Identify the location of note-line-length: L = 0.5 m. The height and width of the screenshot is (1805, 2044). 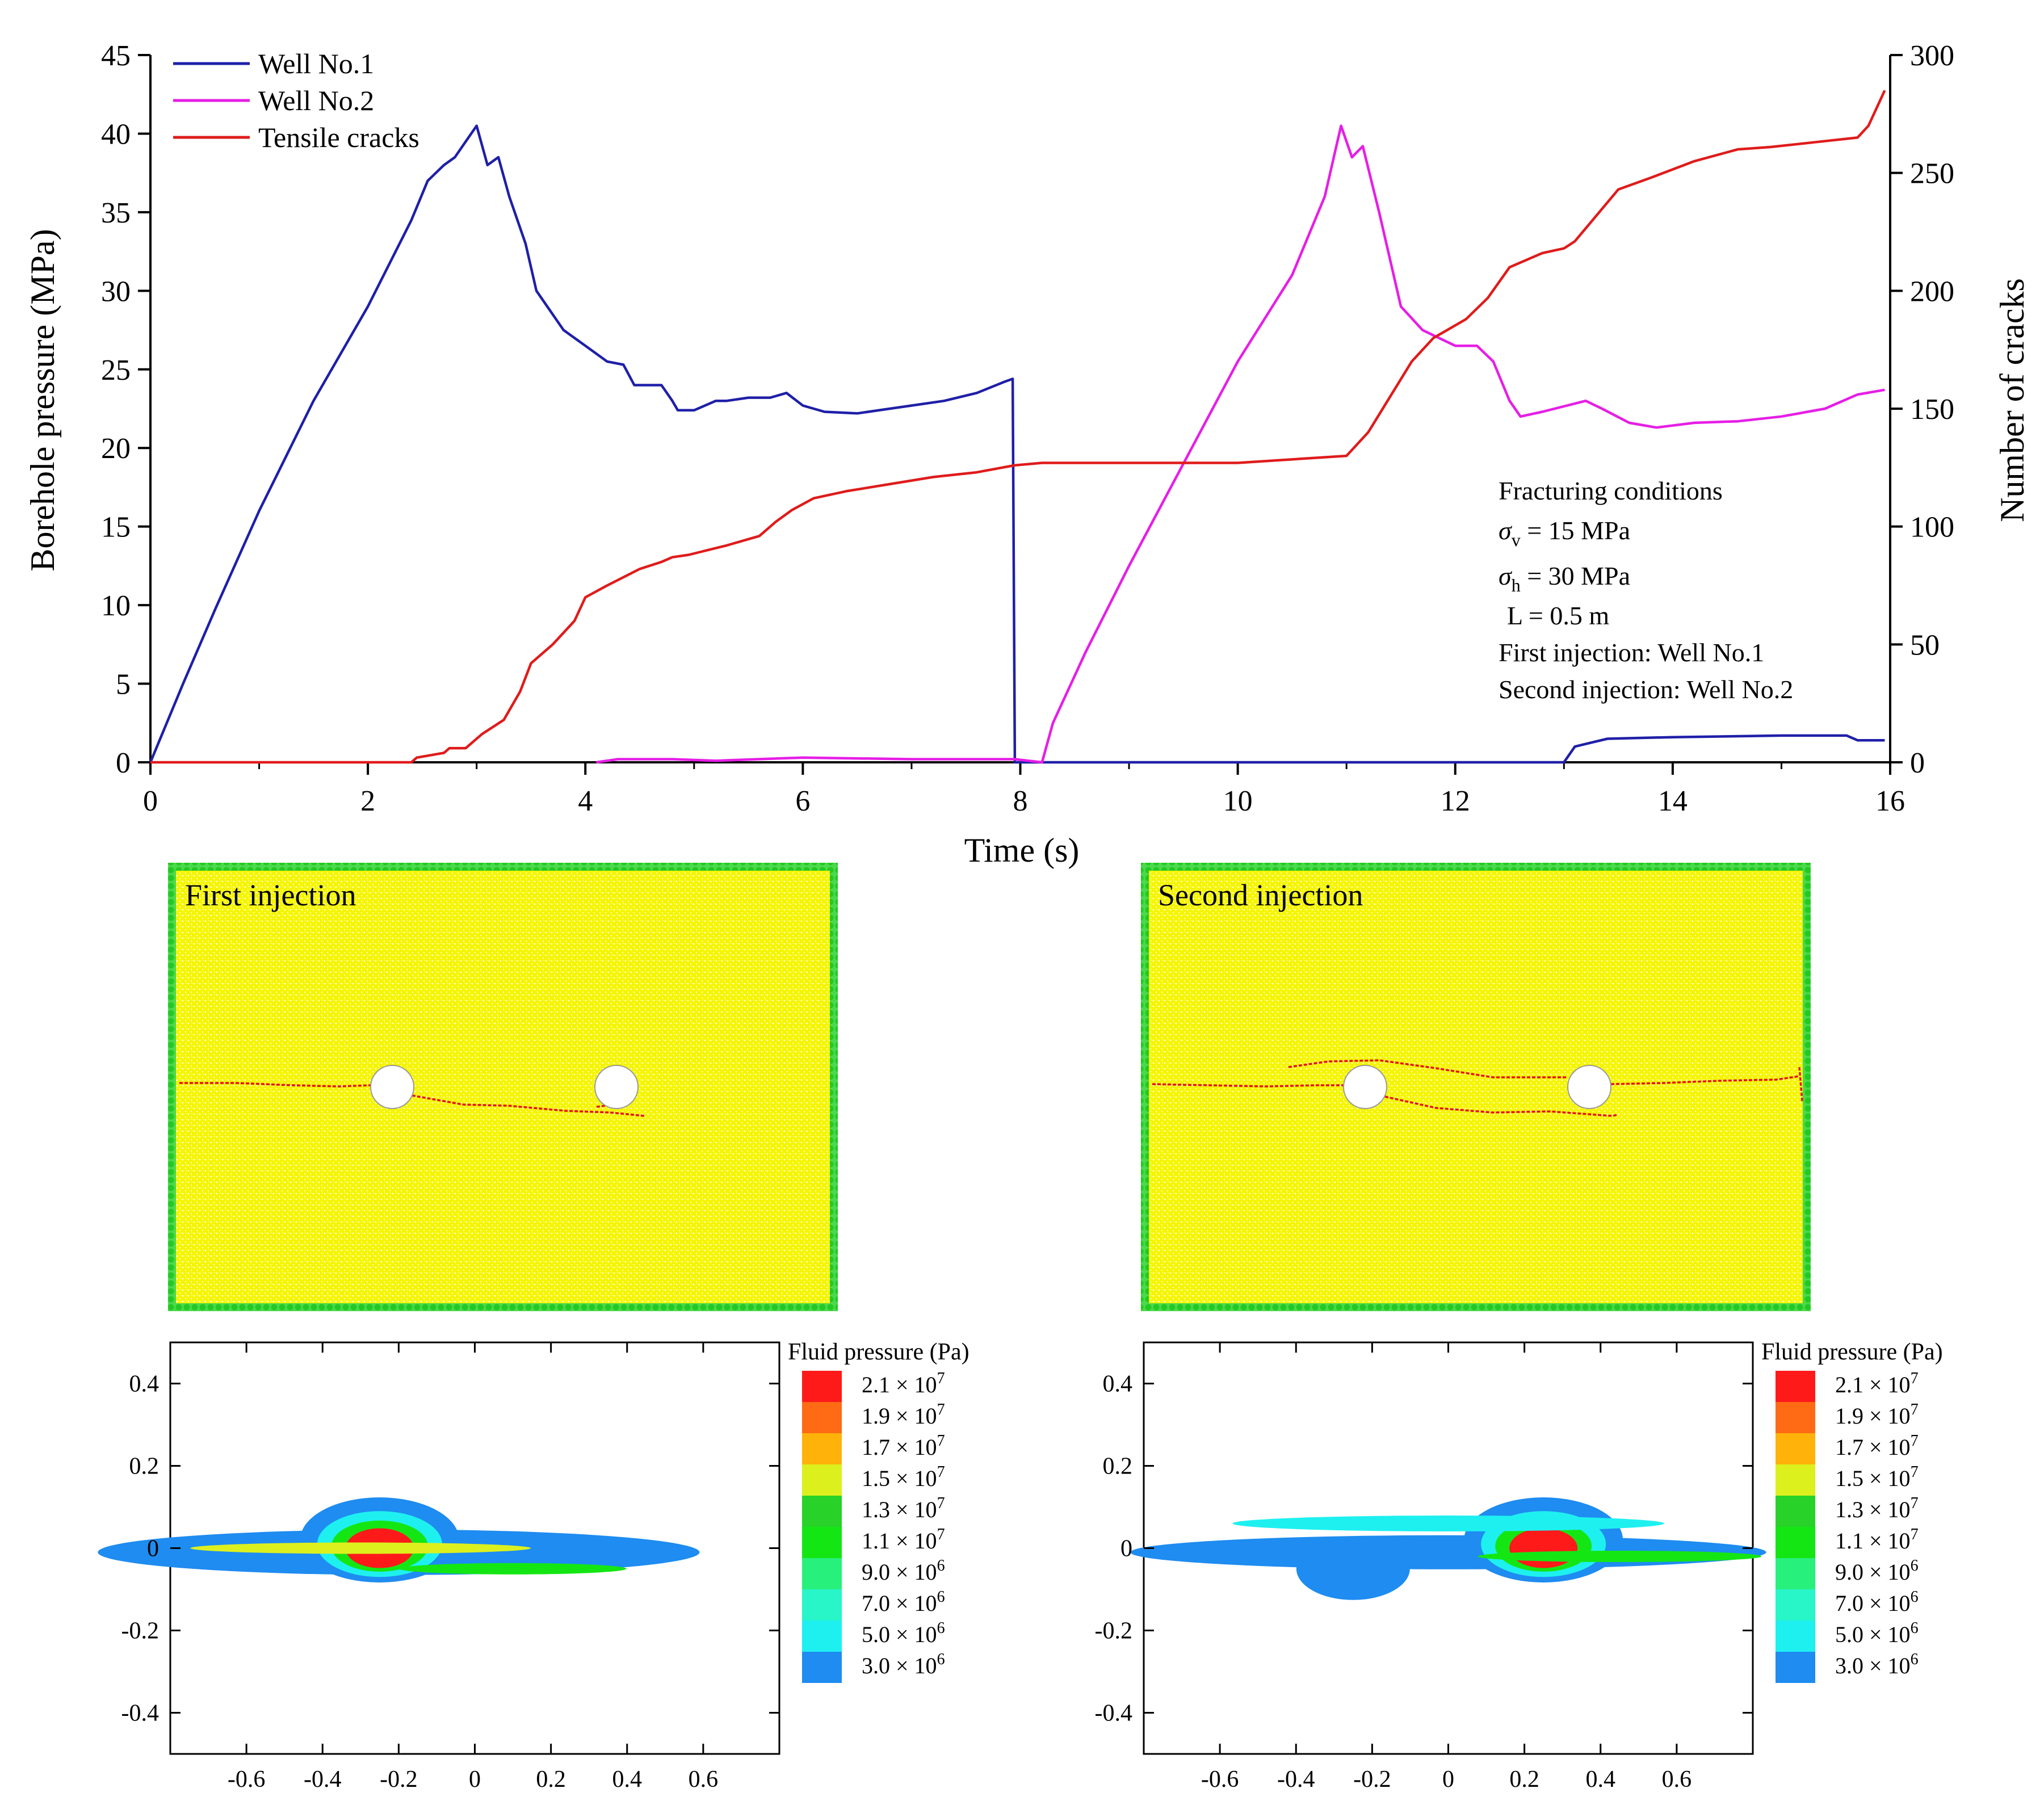
(1558, 615).